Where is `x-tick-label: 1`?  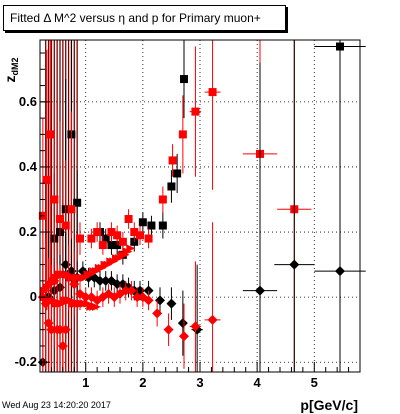
x-tick-label: 1 is located at coordinates (85, 382).